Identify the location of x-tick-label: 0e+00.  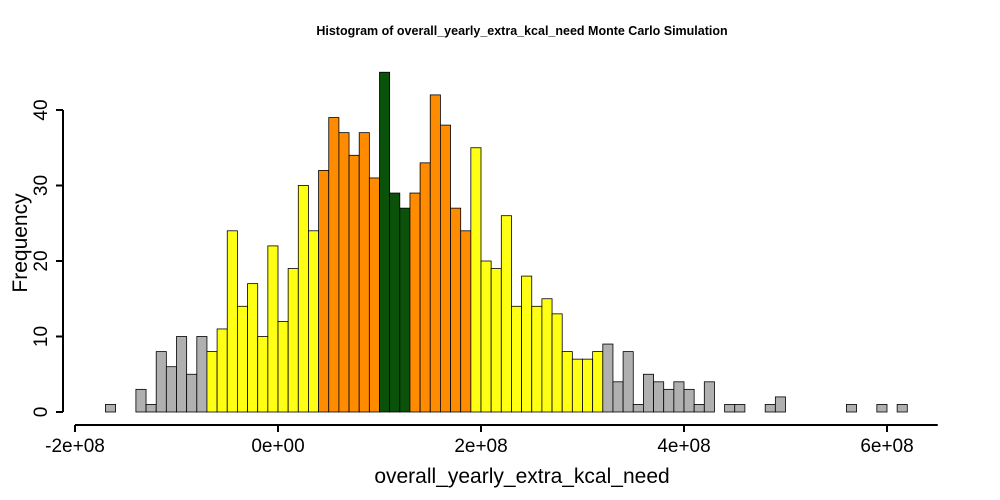
(277, 446).